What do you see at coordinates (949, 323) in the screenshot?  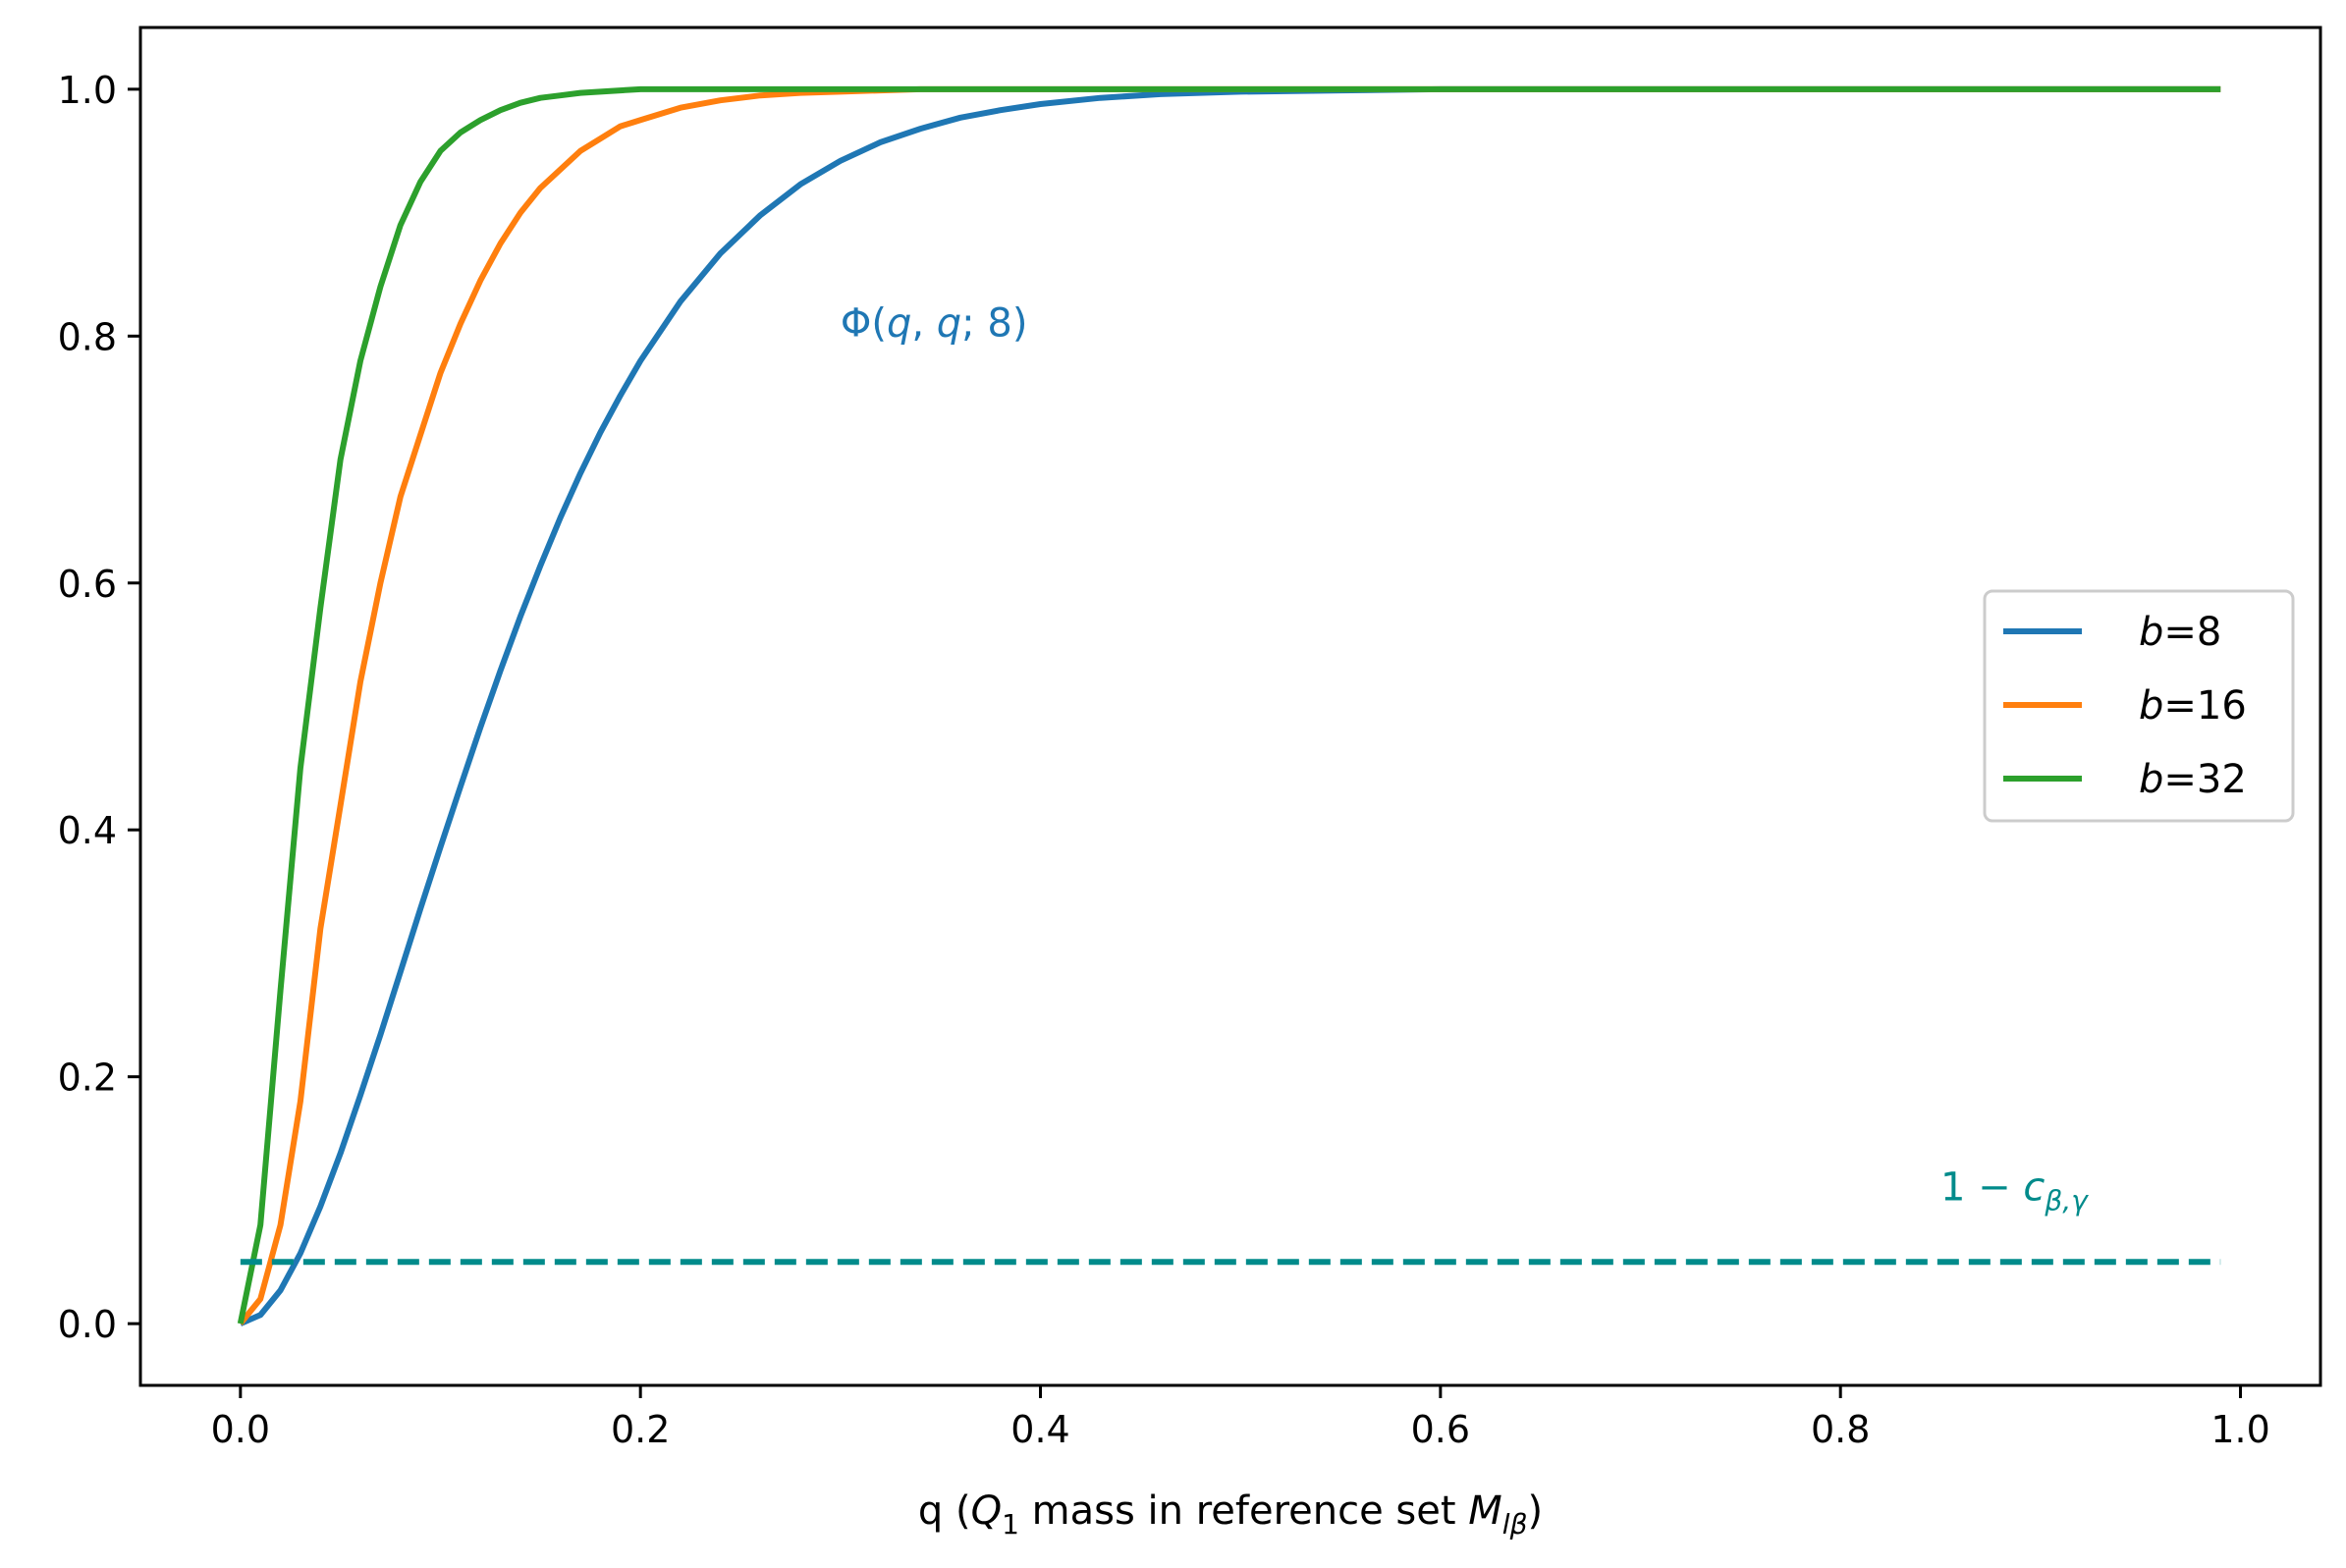 I see `annotation-phi-arg-b: q` at bounding box center [949, 323].